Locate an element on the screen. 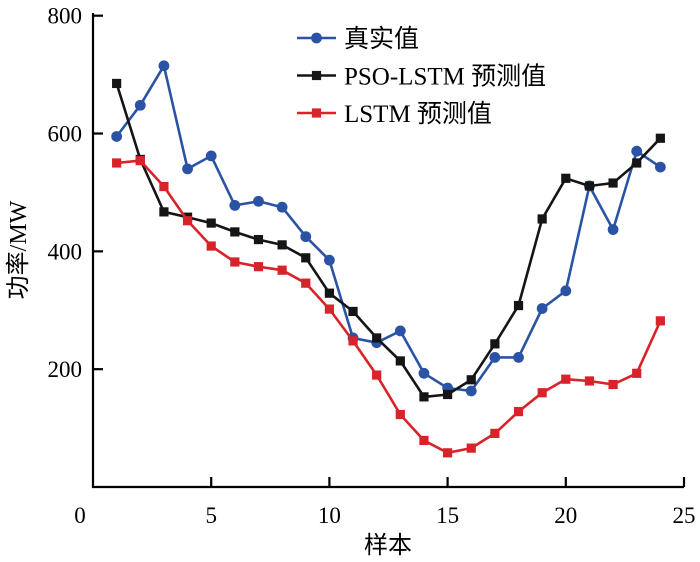  y-tick-label-800: 800 is located at coordinates (65, 16).